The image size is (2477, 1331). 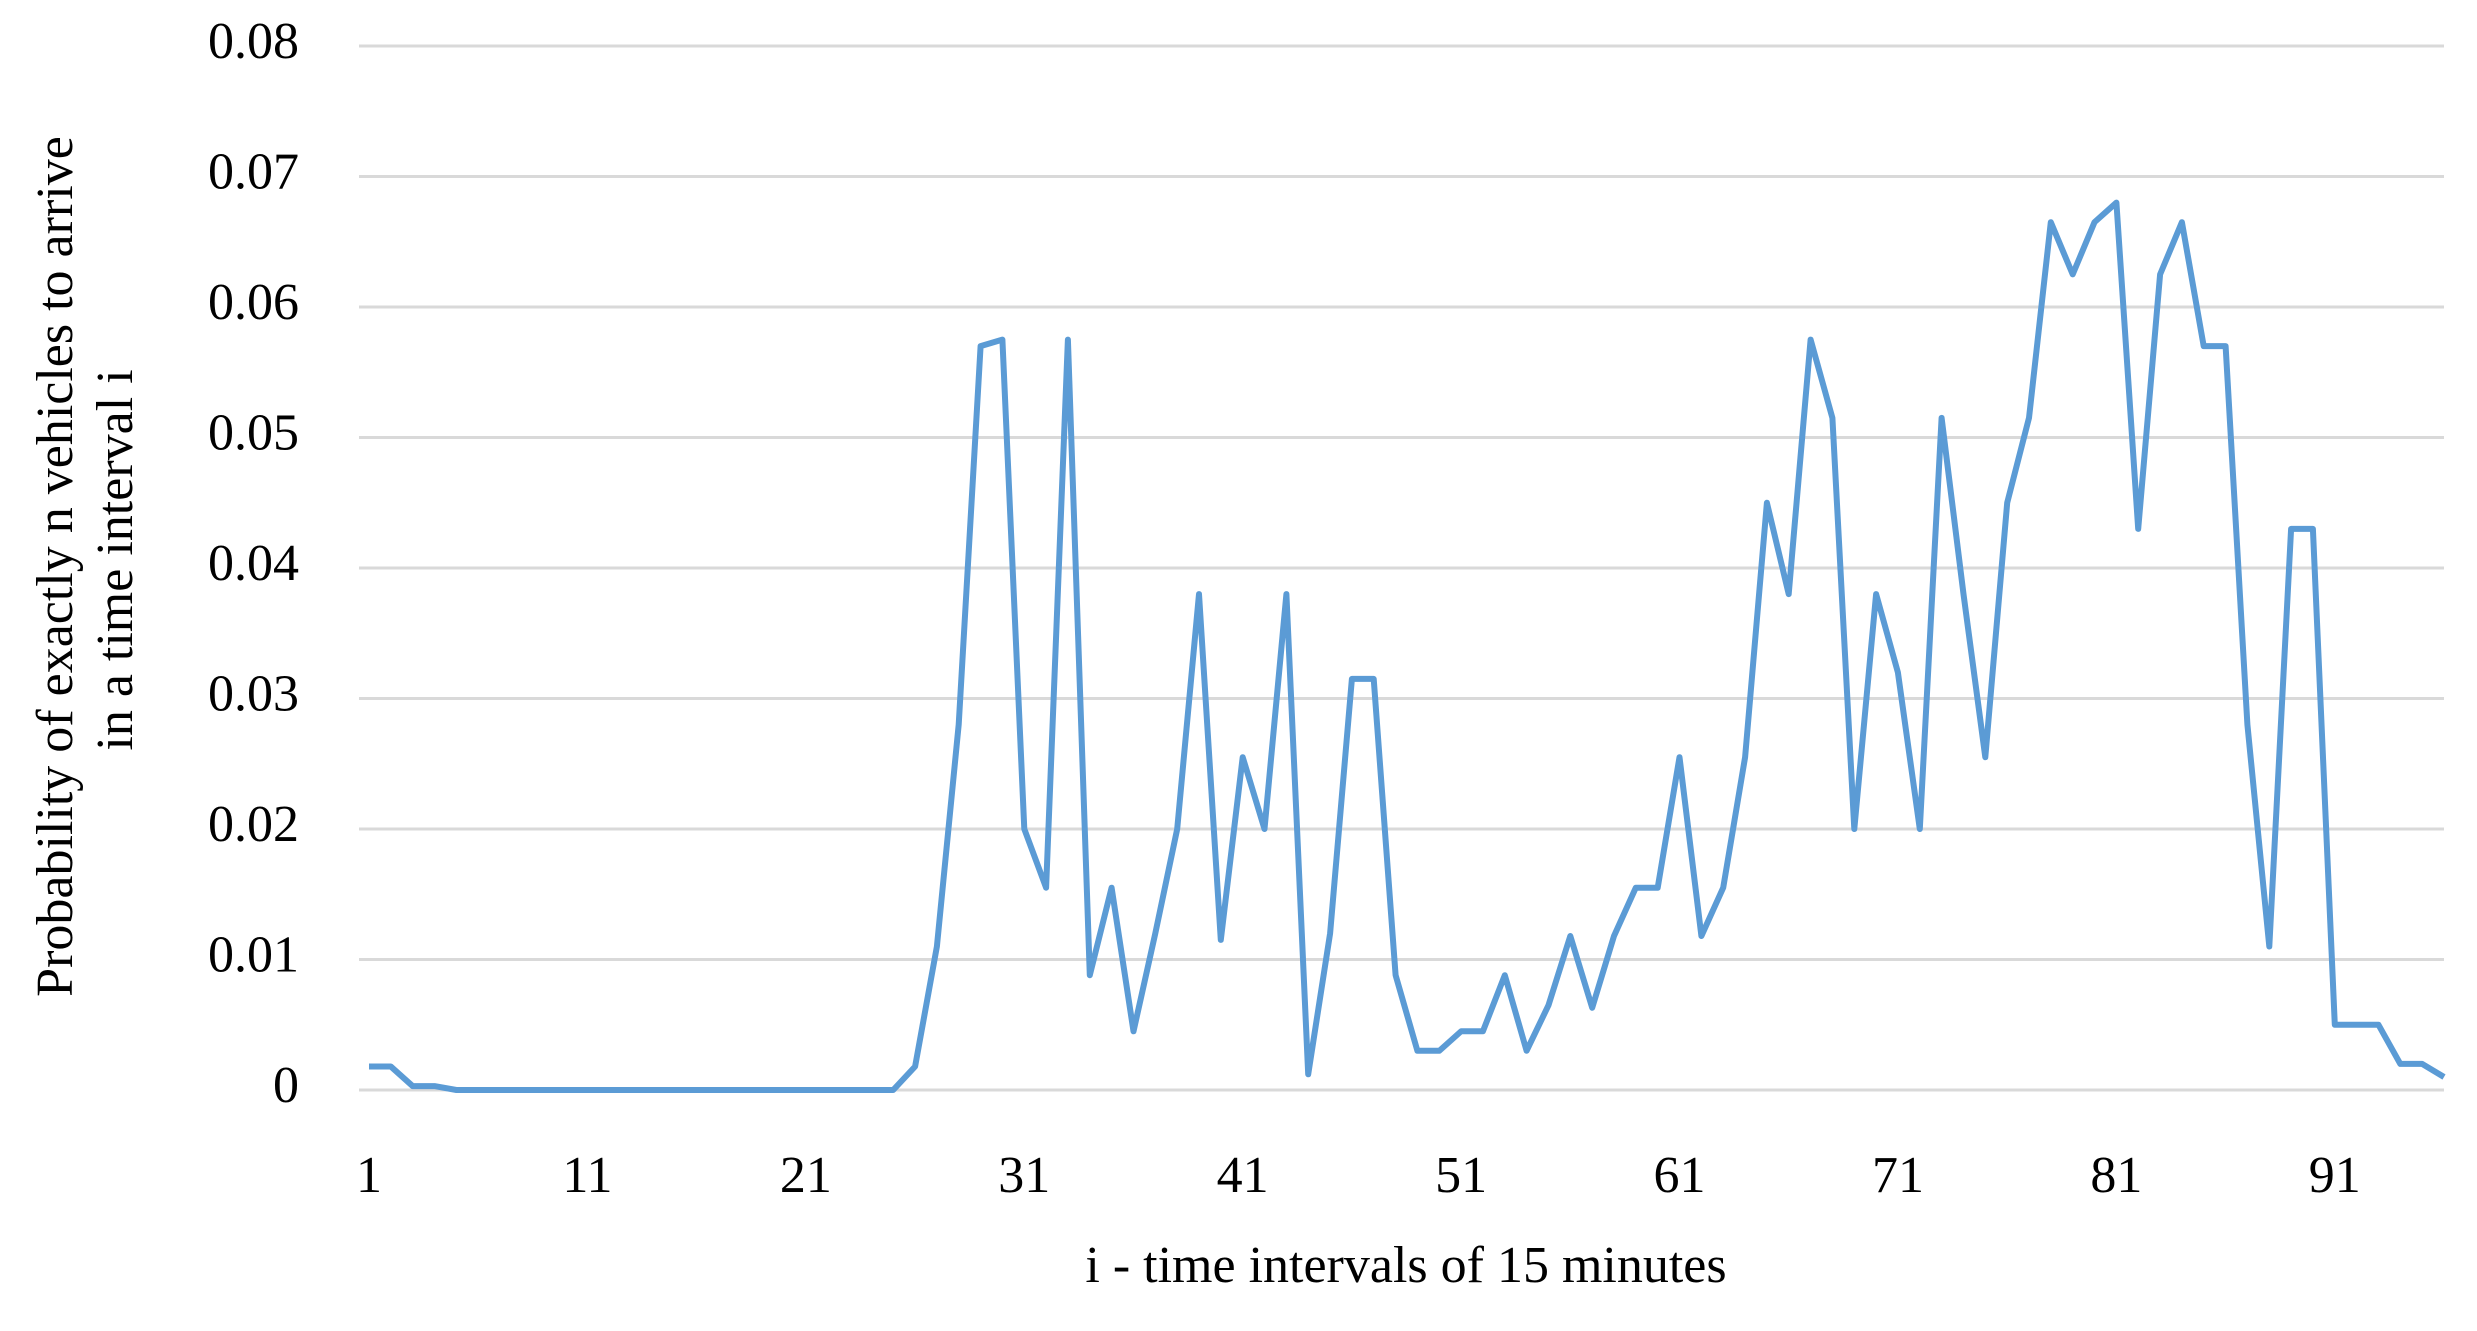 I want to click on x-tick-label: 61, so click(x=1680, y=1175).